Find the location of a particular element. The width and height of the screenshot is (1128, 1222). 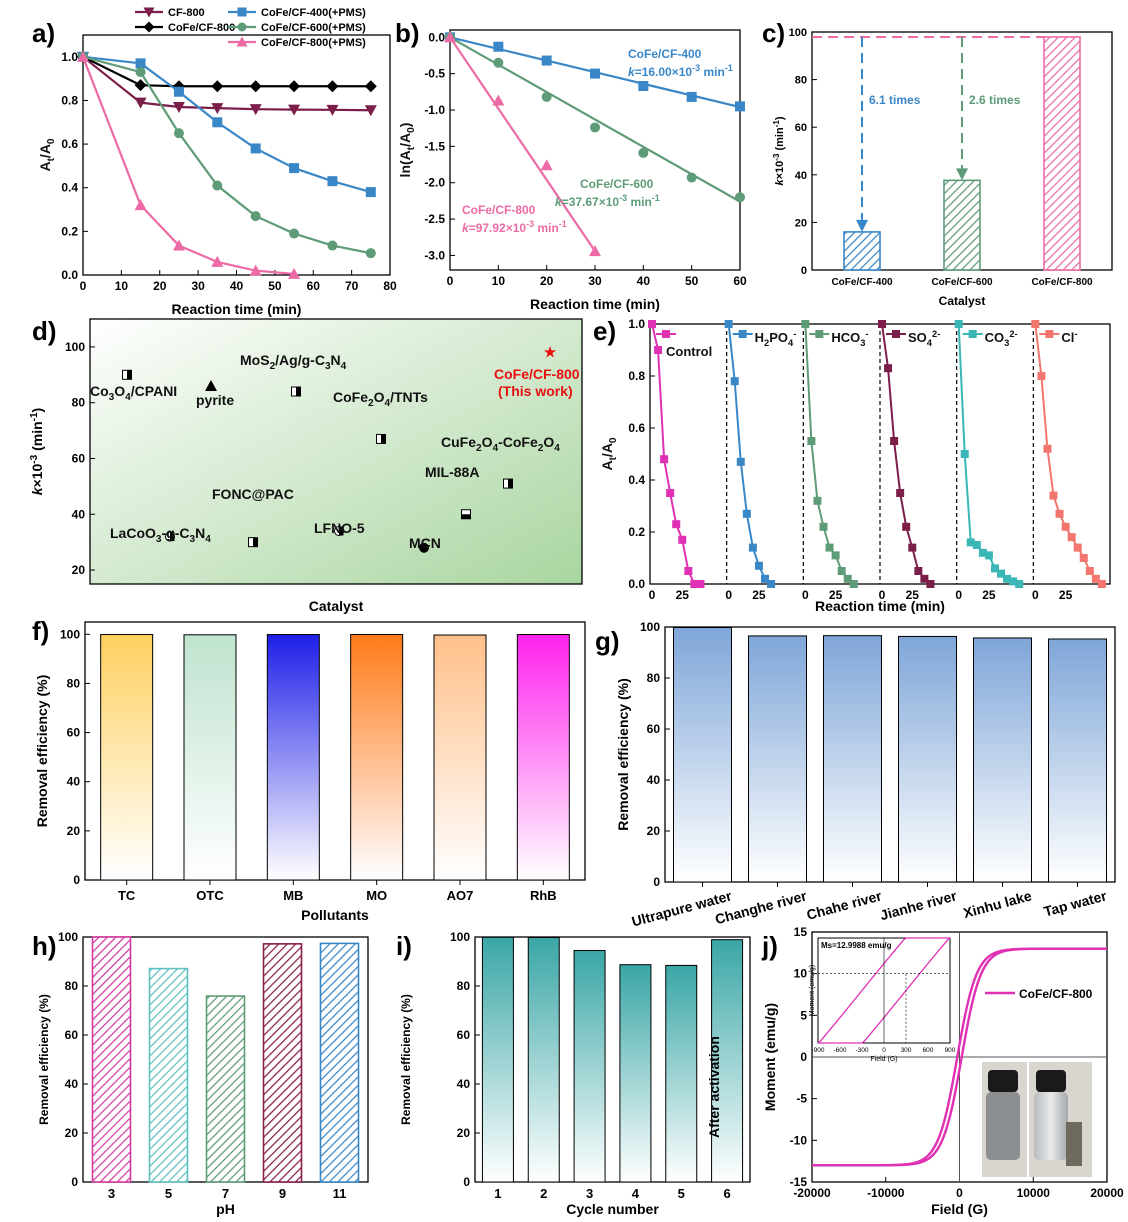

panel-label: b) is located at coordinates (407, 33).